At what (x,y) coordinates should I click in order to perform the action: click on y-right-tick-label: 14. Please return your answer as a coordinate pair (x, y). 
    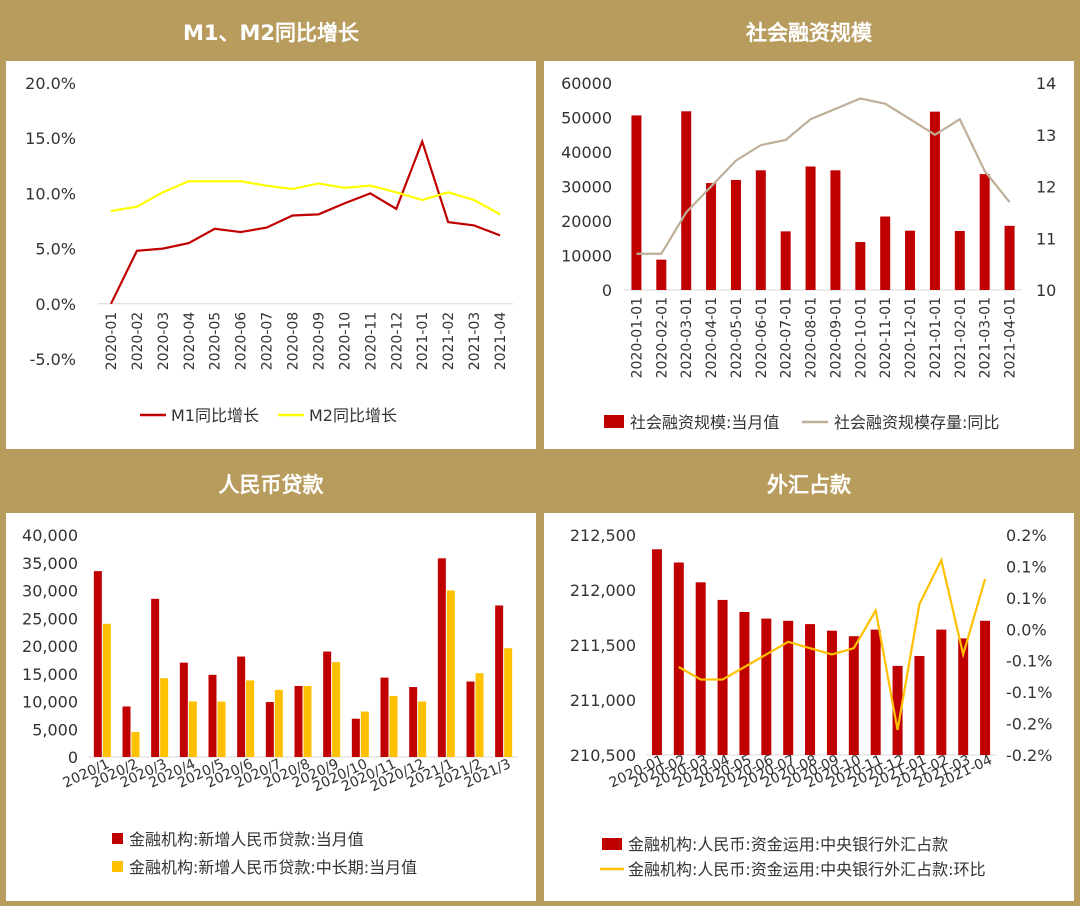
    Looking at the image, I should click on (1046, 83).